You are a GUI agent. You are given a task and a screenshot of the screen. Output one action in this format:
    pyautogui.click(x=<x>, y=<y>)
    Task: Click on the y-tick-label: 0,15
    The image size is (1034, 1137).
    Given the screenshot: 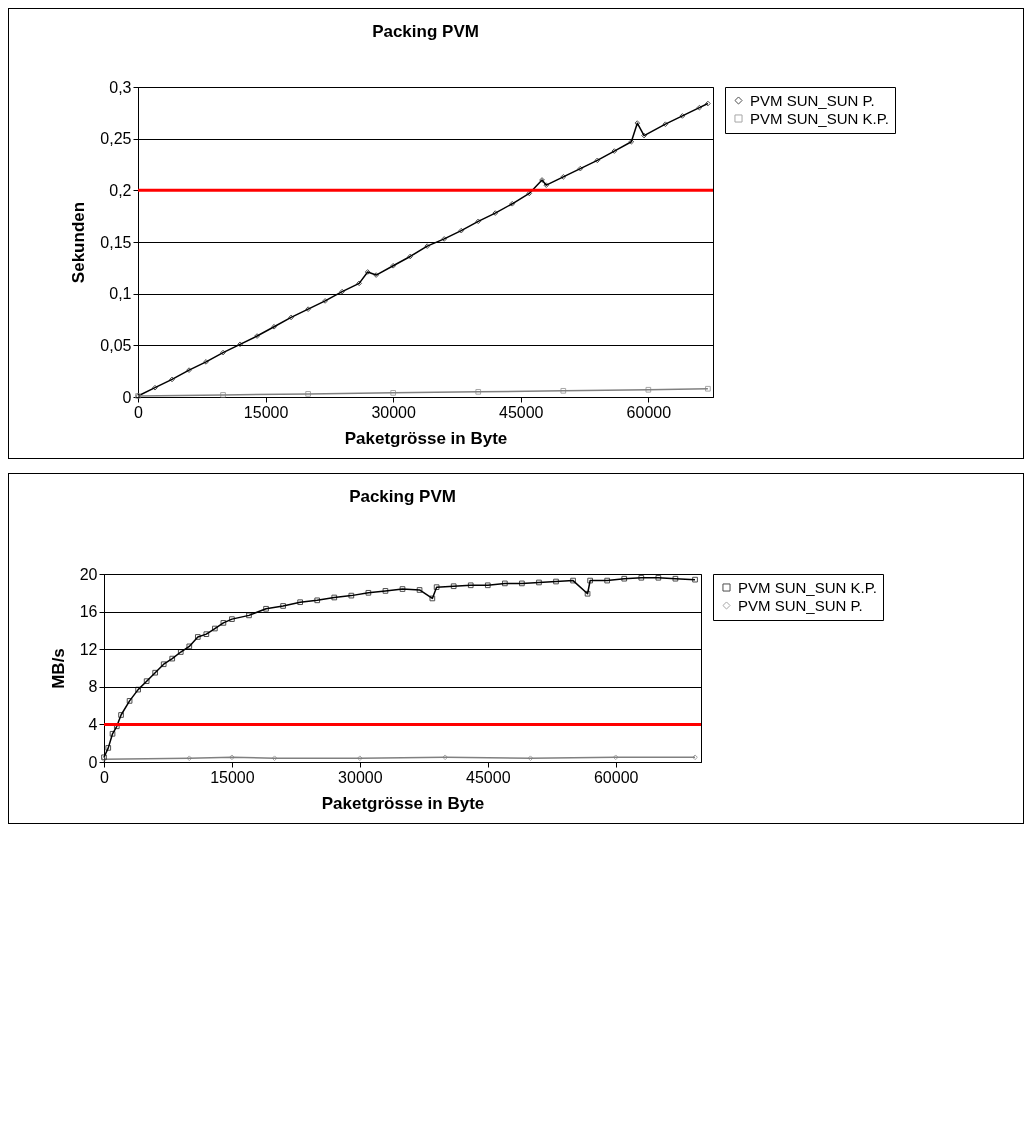 What is the action you would take?
    pyautogui.click(x=116, y=242)
    